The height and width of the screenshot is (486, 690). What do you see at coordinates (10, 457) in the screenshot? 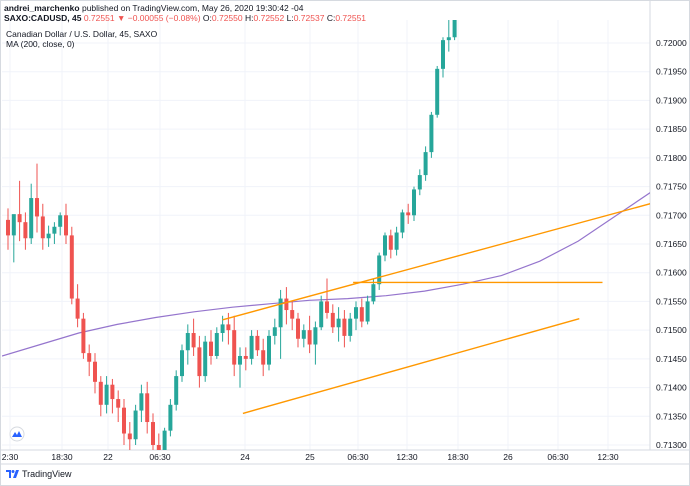
I see `time-tick-label: 2:30` at bounding box center [10, 457].